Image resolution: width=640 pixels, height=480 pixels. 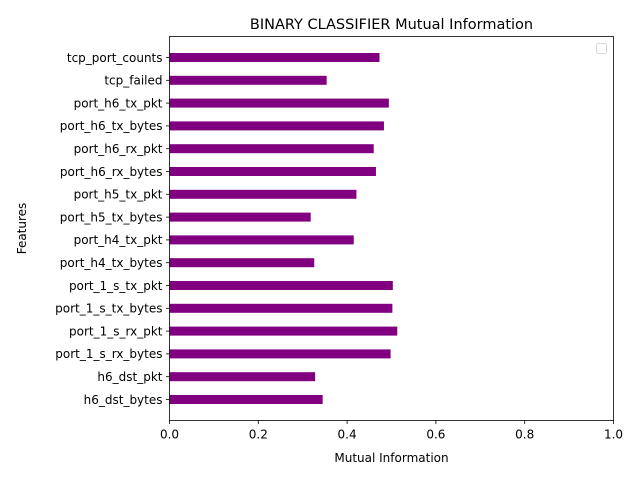 What do you see at coordinates (115, 58) in the screenshot?
I see `y-tick-label: tcp_port_counts` at bounding box center [115, 58].